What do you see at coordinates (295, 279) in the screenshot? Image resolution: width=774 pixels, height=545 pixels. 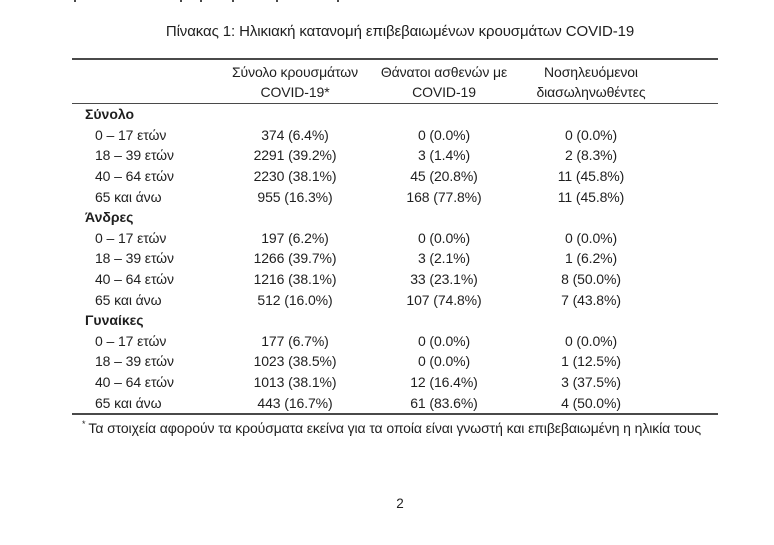 I see `cases-value: 1216 (38.1%)` at bounding box center [295, 279].